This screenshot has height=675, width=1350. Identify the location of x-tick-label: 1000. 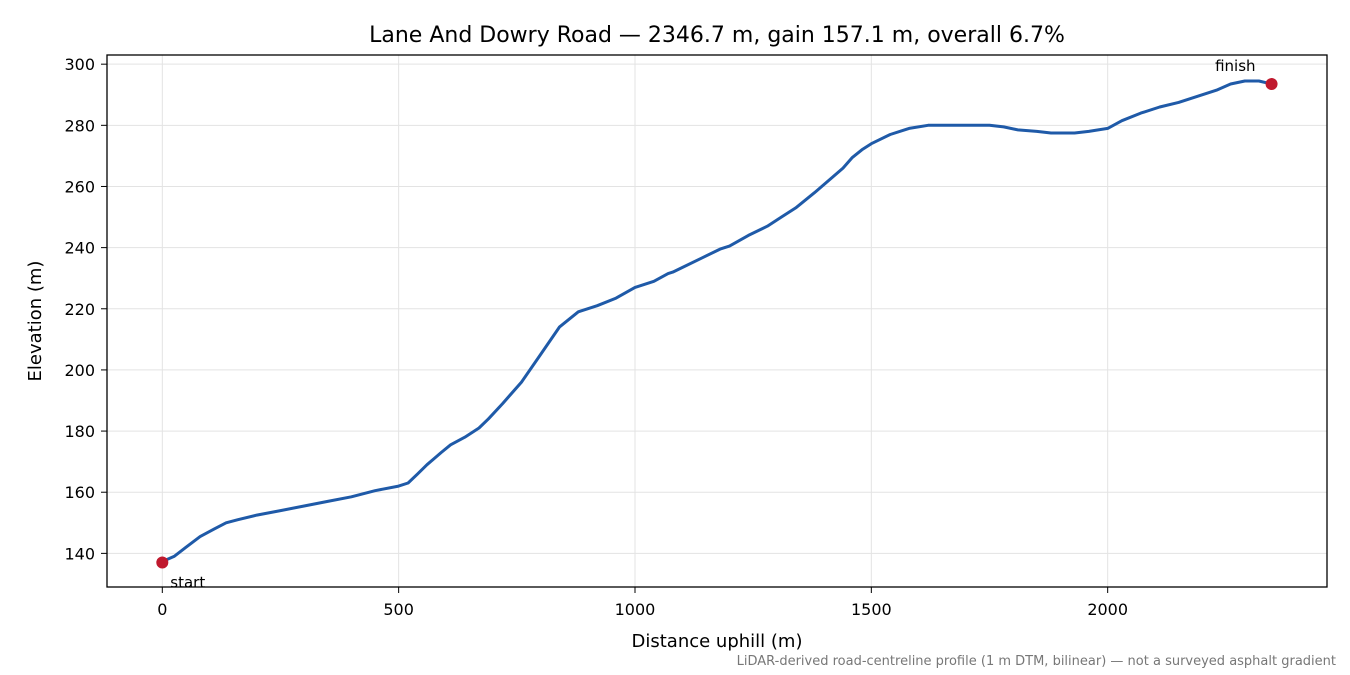
(635, 609).